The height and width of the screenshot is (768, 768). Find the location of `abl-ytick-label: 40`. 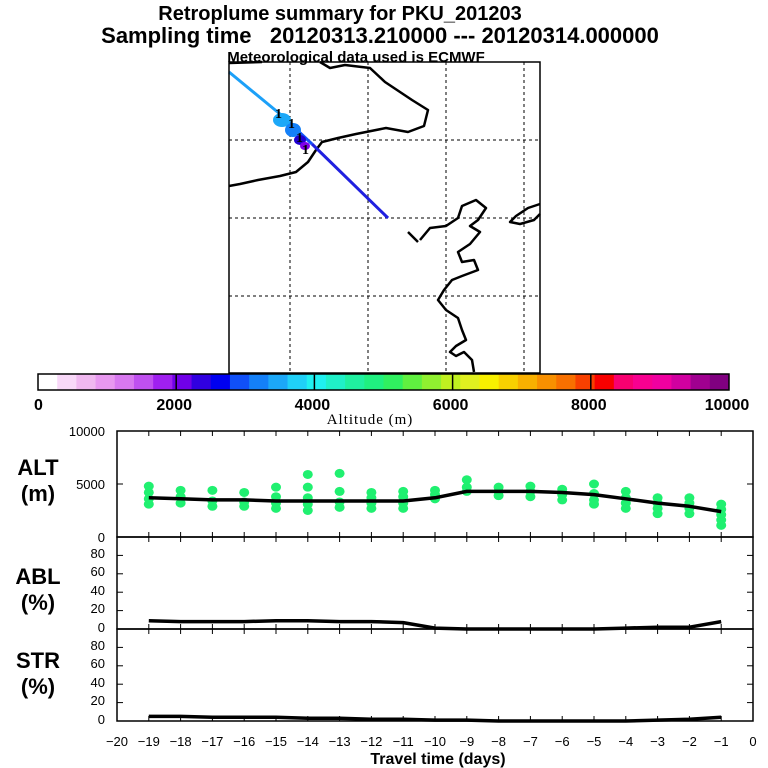

abl-ytick-label: 40 is located at coordinates (98, 590).